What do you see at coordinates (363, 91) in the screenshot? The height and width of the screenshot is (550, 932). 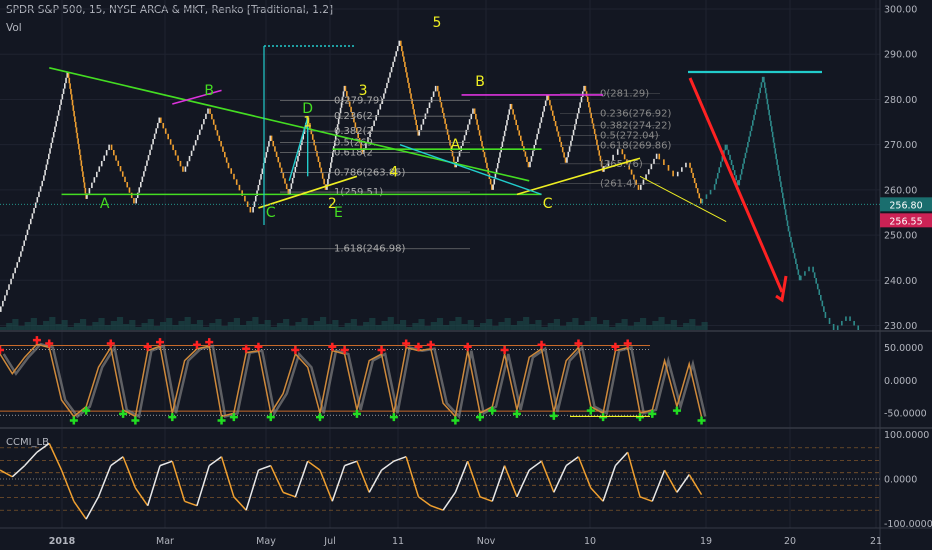 I see `wave-label: 3` at bounding box center [363, 91].